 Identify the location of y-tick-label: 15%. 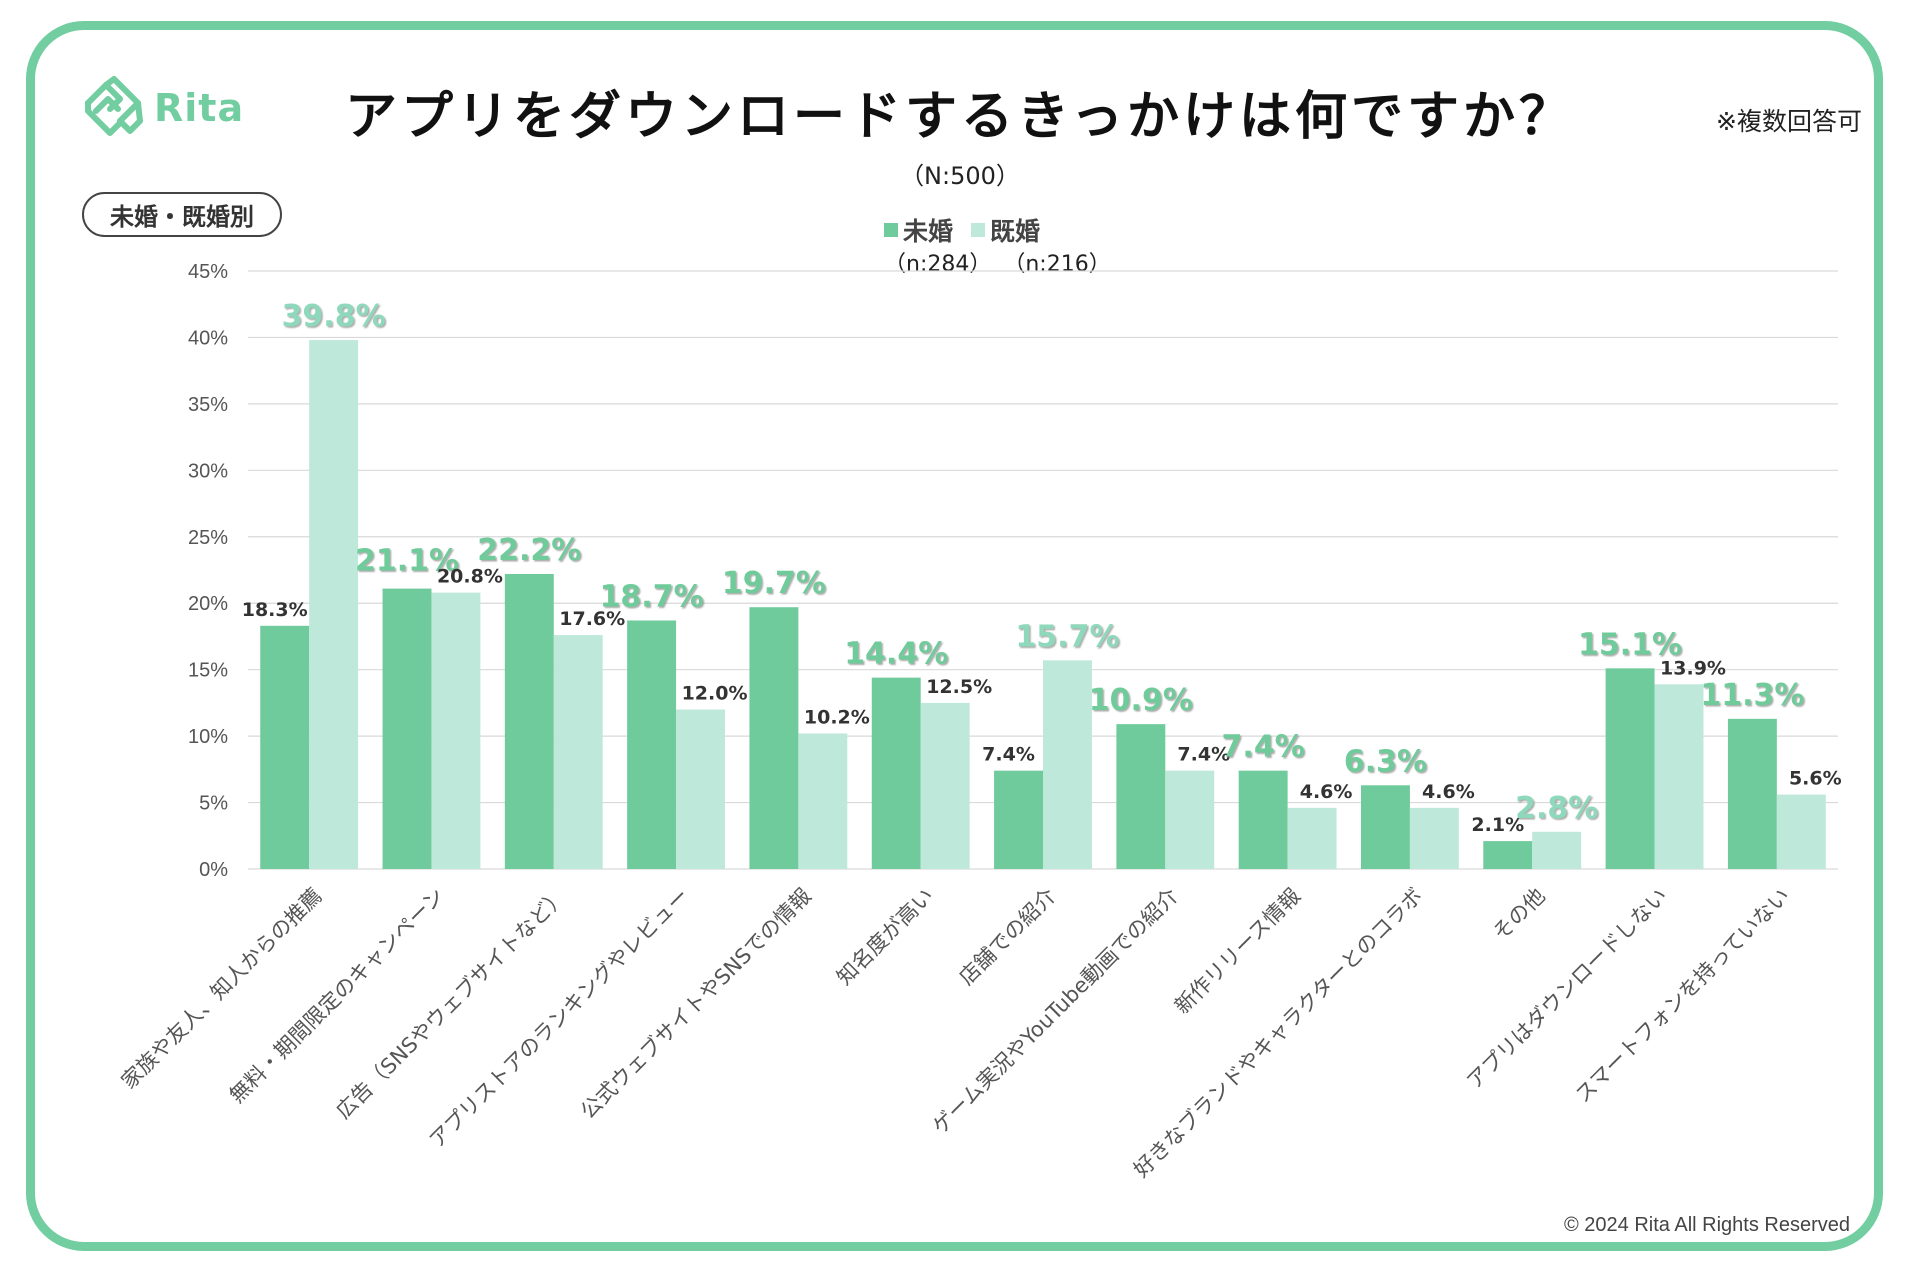
(208, 671).